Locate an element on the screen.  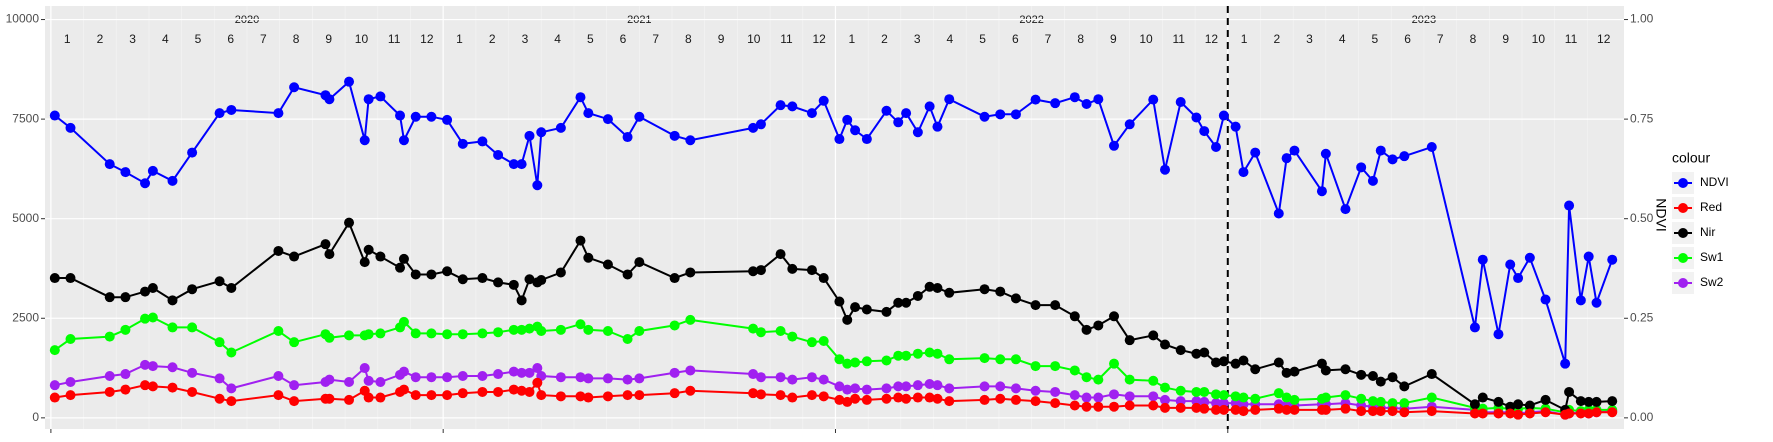
month-label: 10 is located at coordinates (1146, 39).